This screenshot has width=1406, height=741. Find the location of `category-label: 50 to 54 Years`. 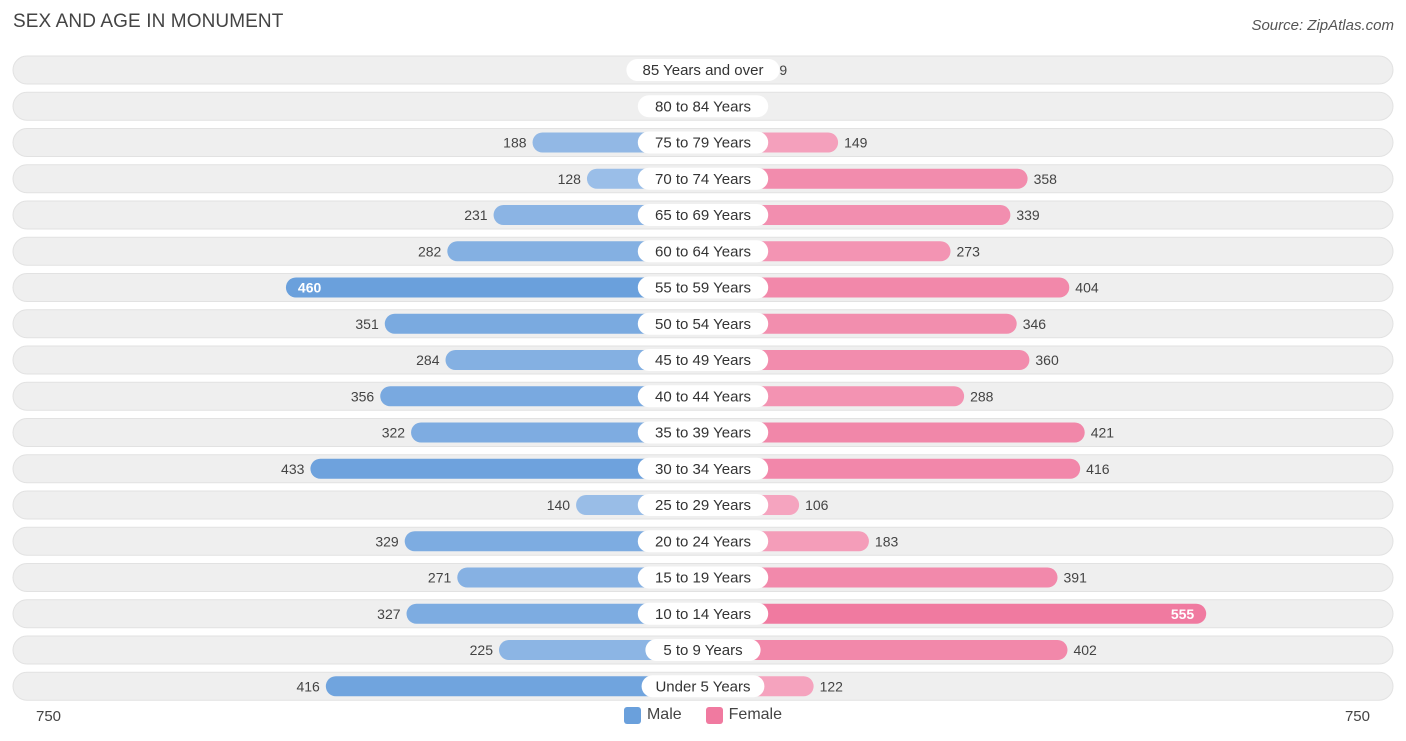

category-label: 50 to 54 Years is located at coordinates (703, 324).